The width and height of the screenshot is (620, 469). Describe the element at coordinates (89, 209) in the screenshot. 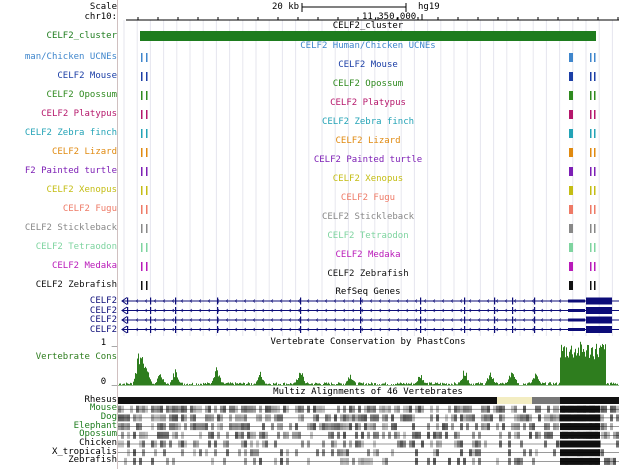

I see `ucne-track-label: CELF2 Fugu` at that location.